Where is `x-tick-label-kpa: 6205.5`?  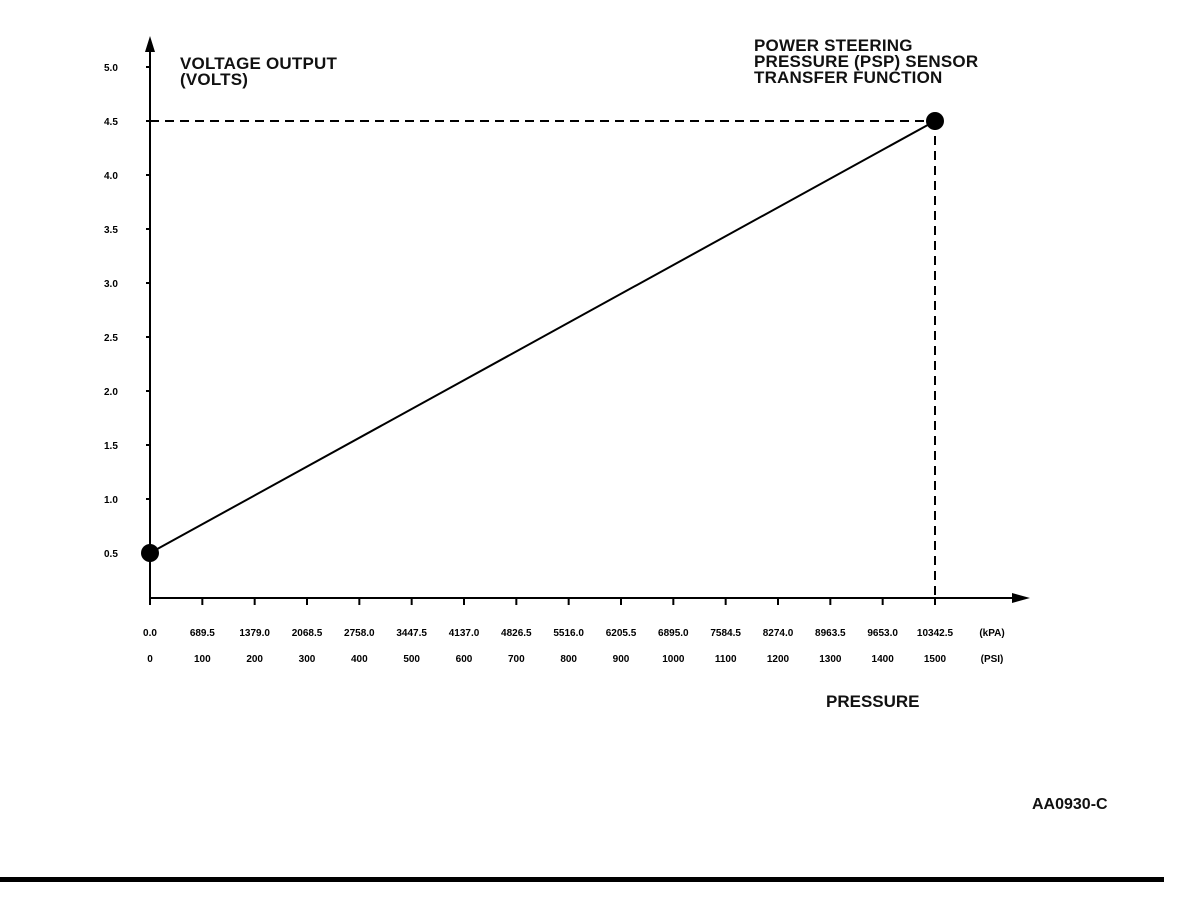
x-tick-label-kpa: 6205.5 is located at coordinates (621, 633).